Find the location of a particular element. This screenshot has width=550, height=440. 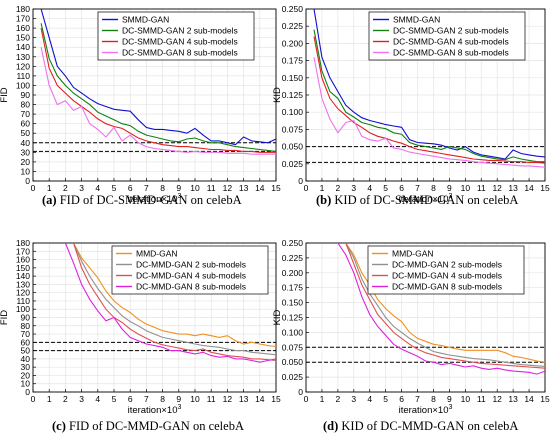

x-tick-label: 4 is located at coordinates (97, 399).